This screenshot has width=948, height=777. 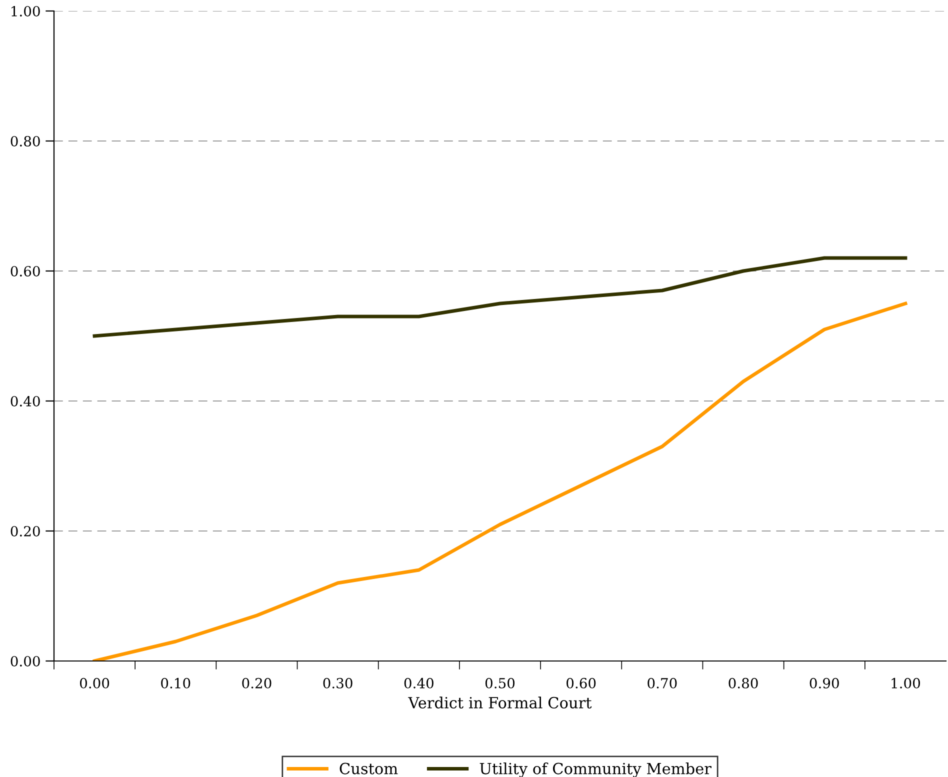 What do you see at coordinates (581, 683) in the screenshot?
I see `x-tick-label: 0.60` at bounding box center [581, 683].